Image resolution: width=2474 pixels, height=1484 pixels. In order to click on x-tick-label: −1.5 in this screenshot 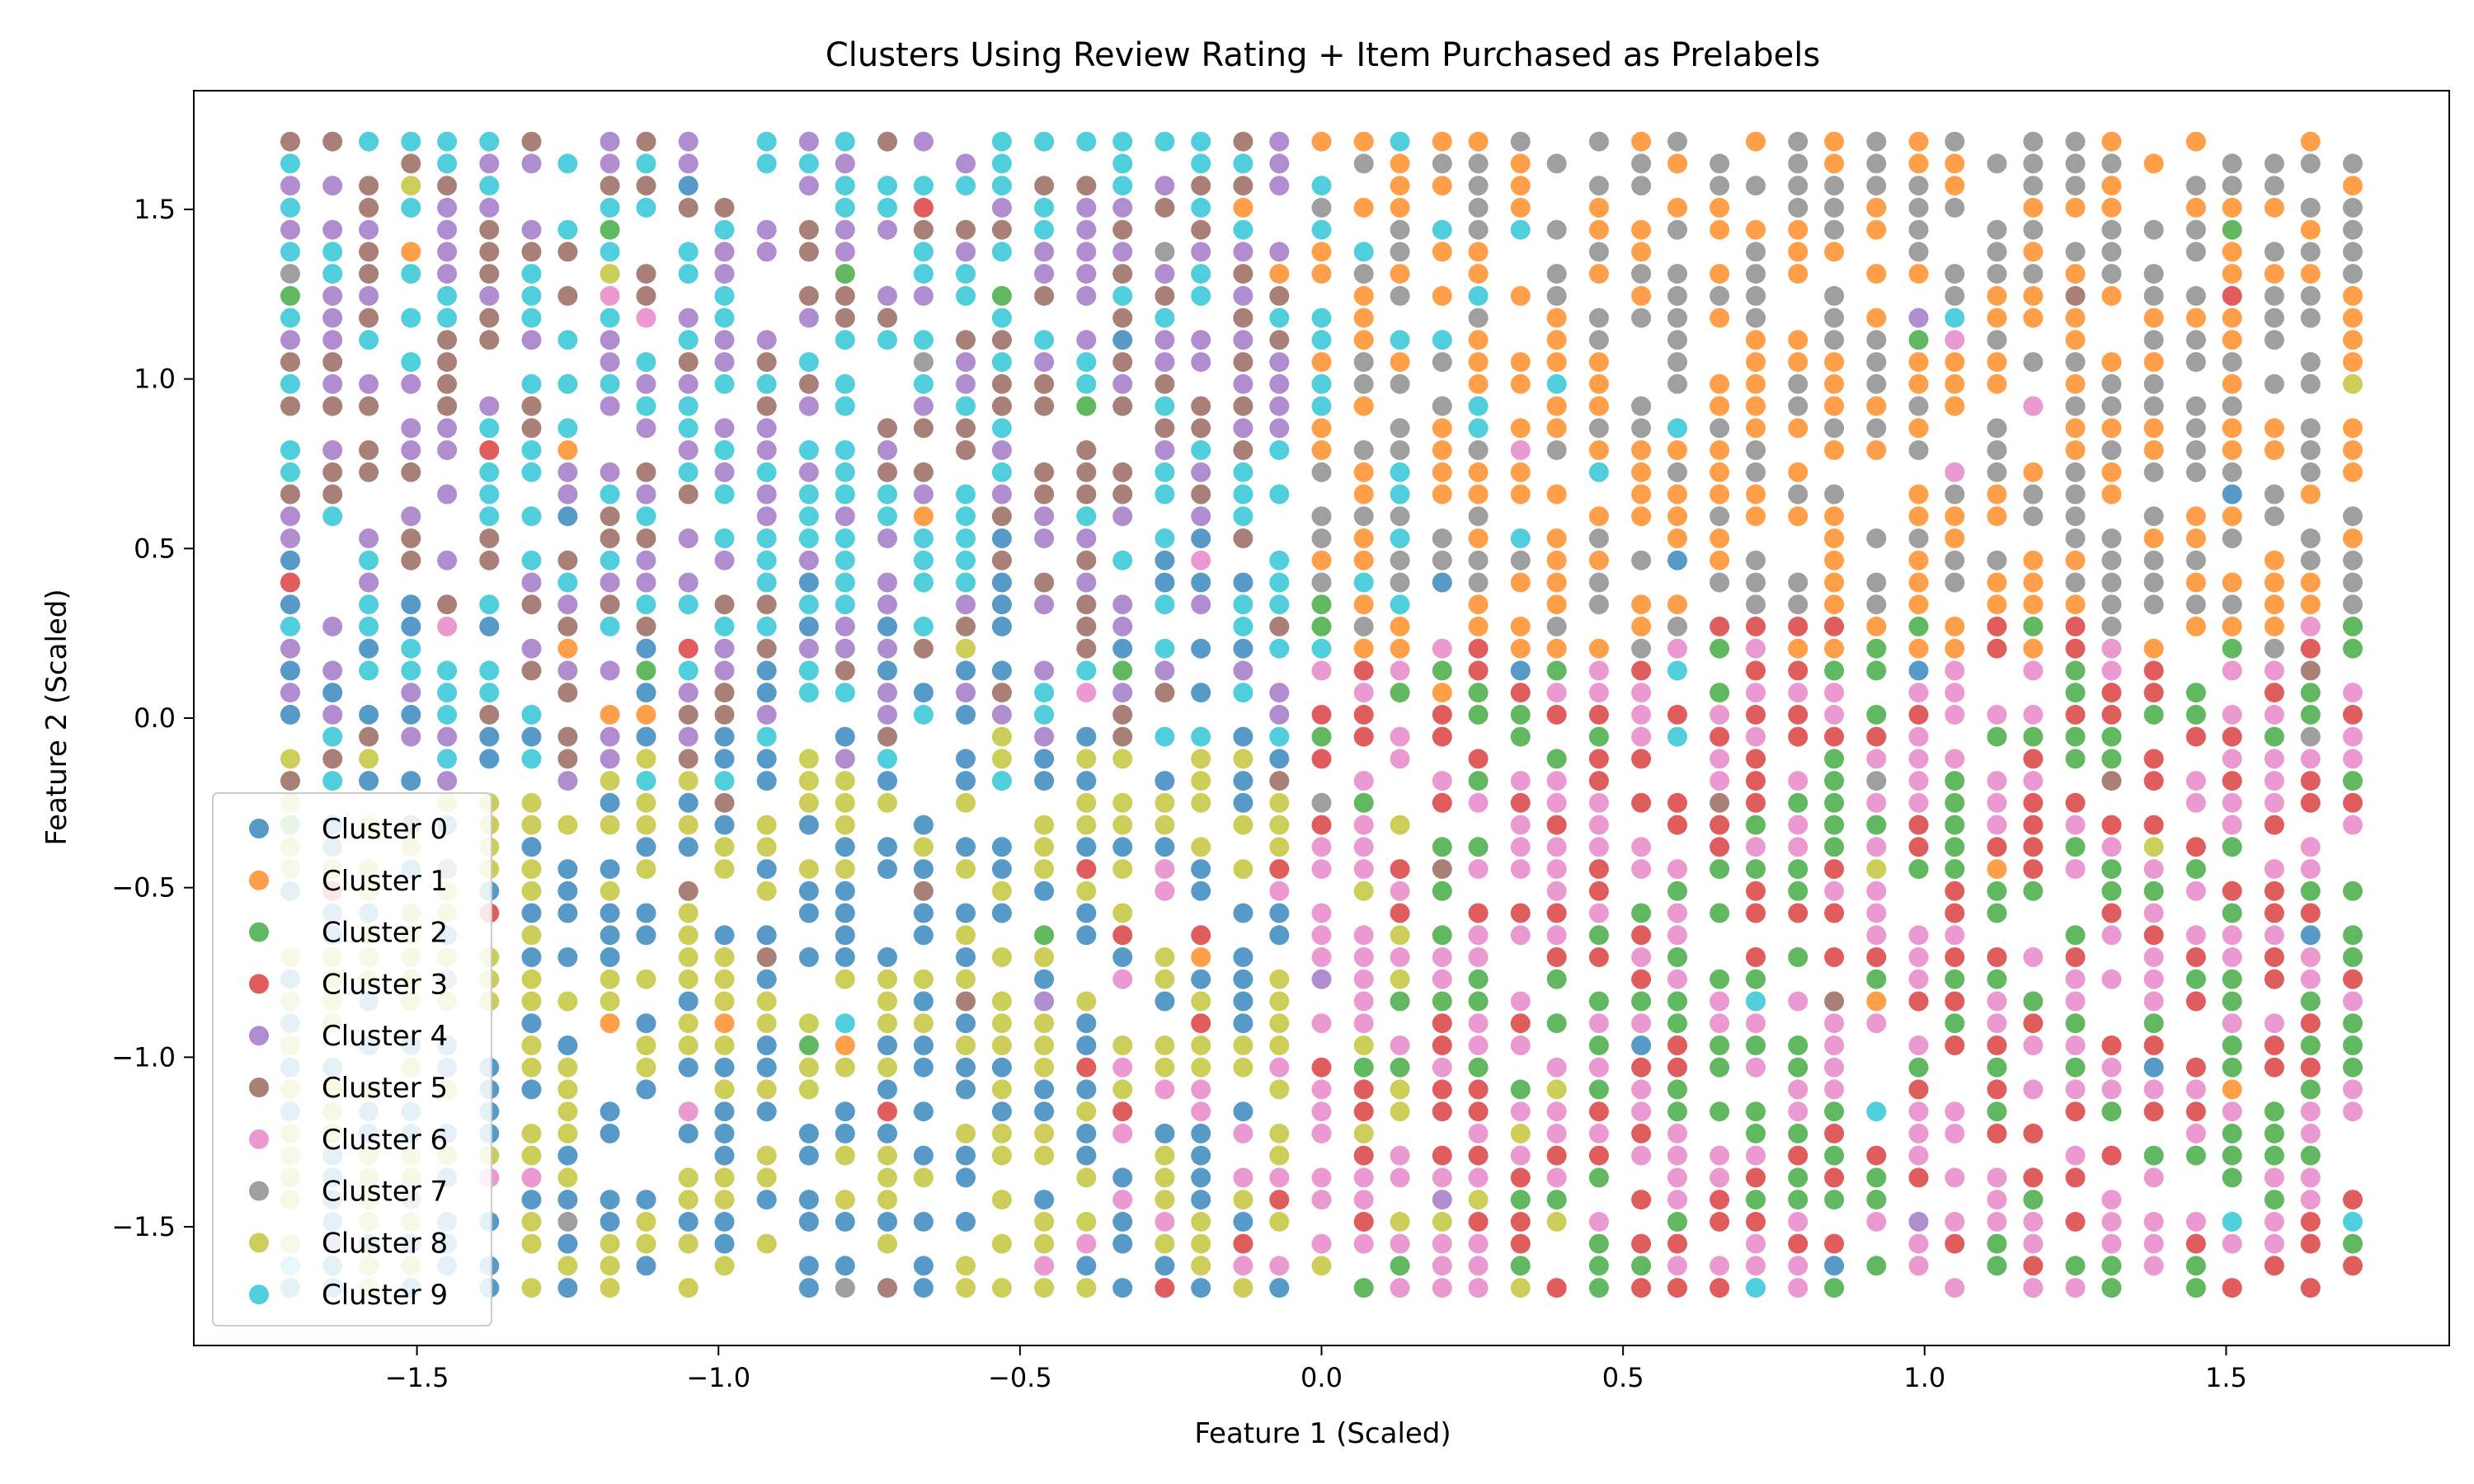, I will do `click(417, 1377)`.